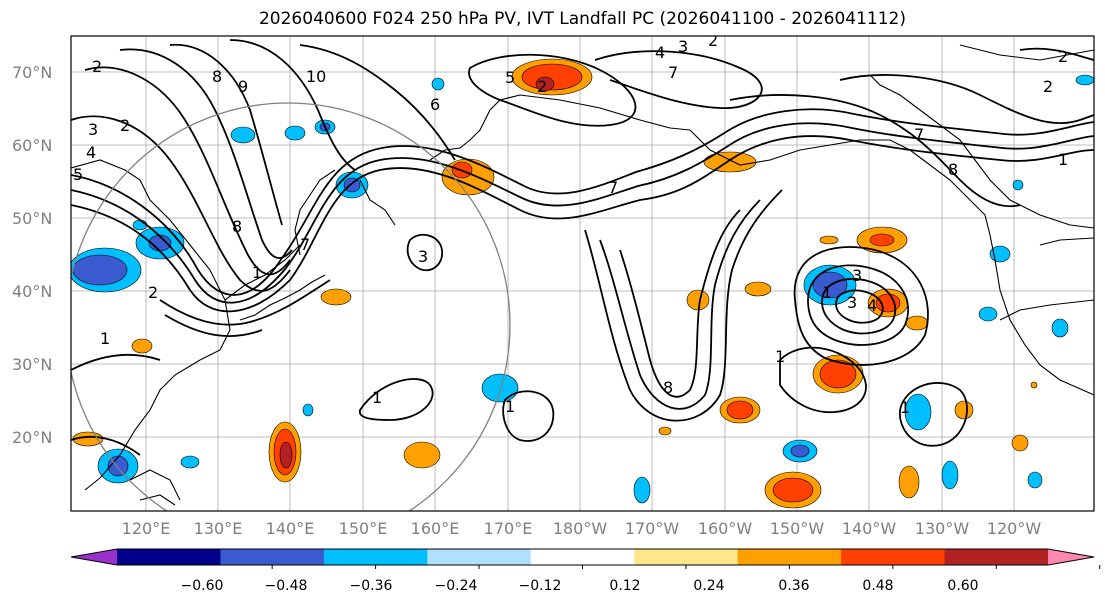 This screenshot has height=604, width=1105. I want to click on latitude-labels: 70°N 60°N 50°N 40°N 30°N 20°N, so click(32, 255).